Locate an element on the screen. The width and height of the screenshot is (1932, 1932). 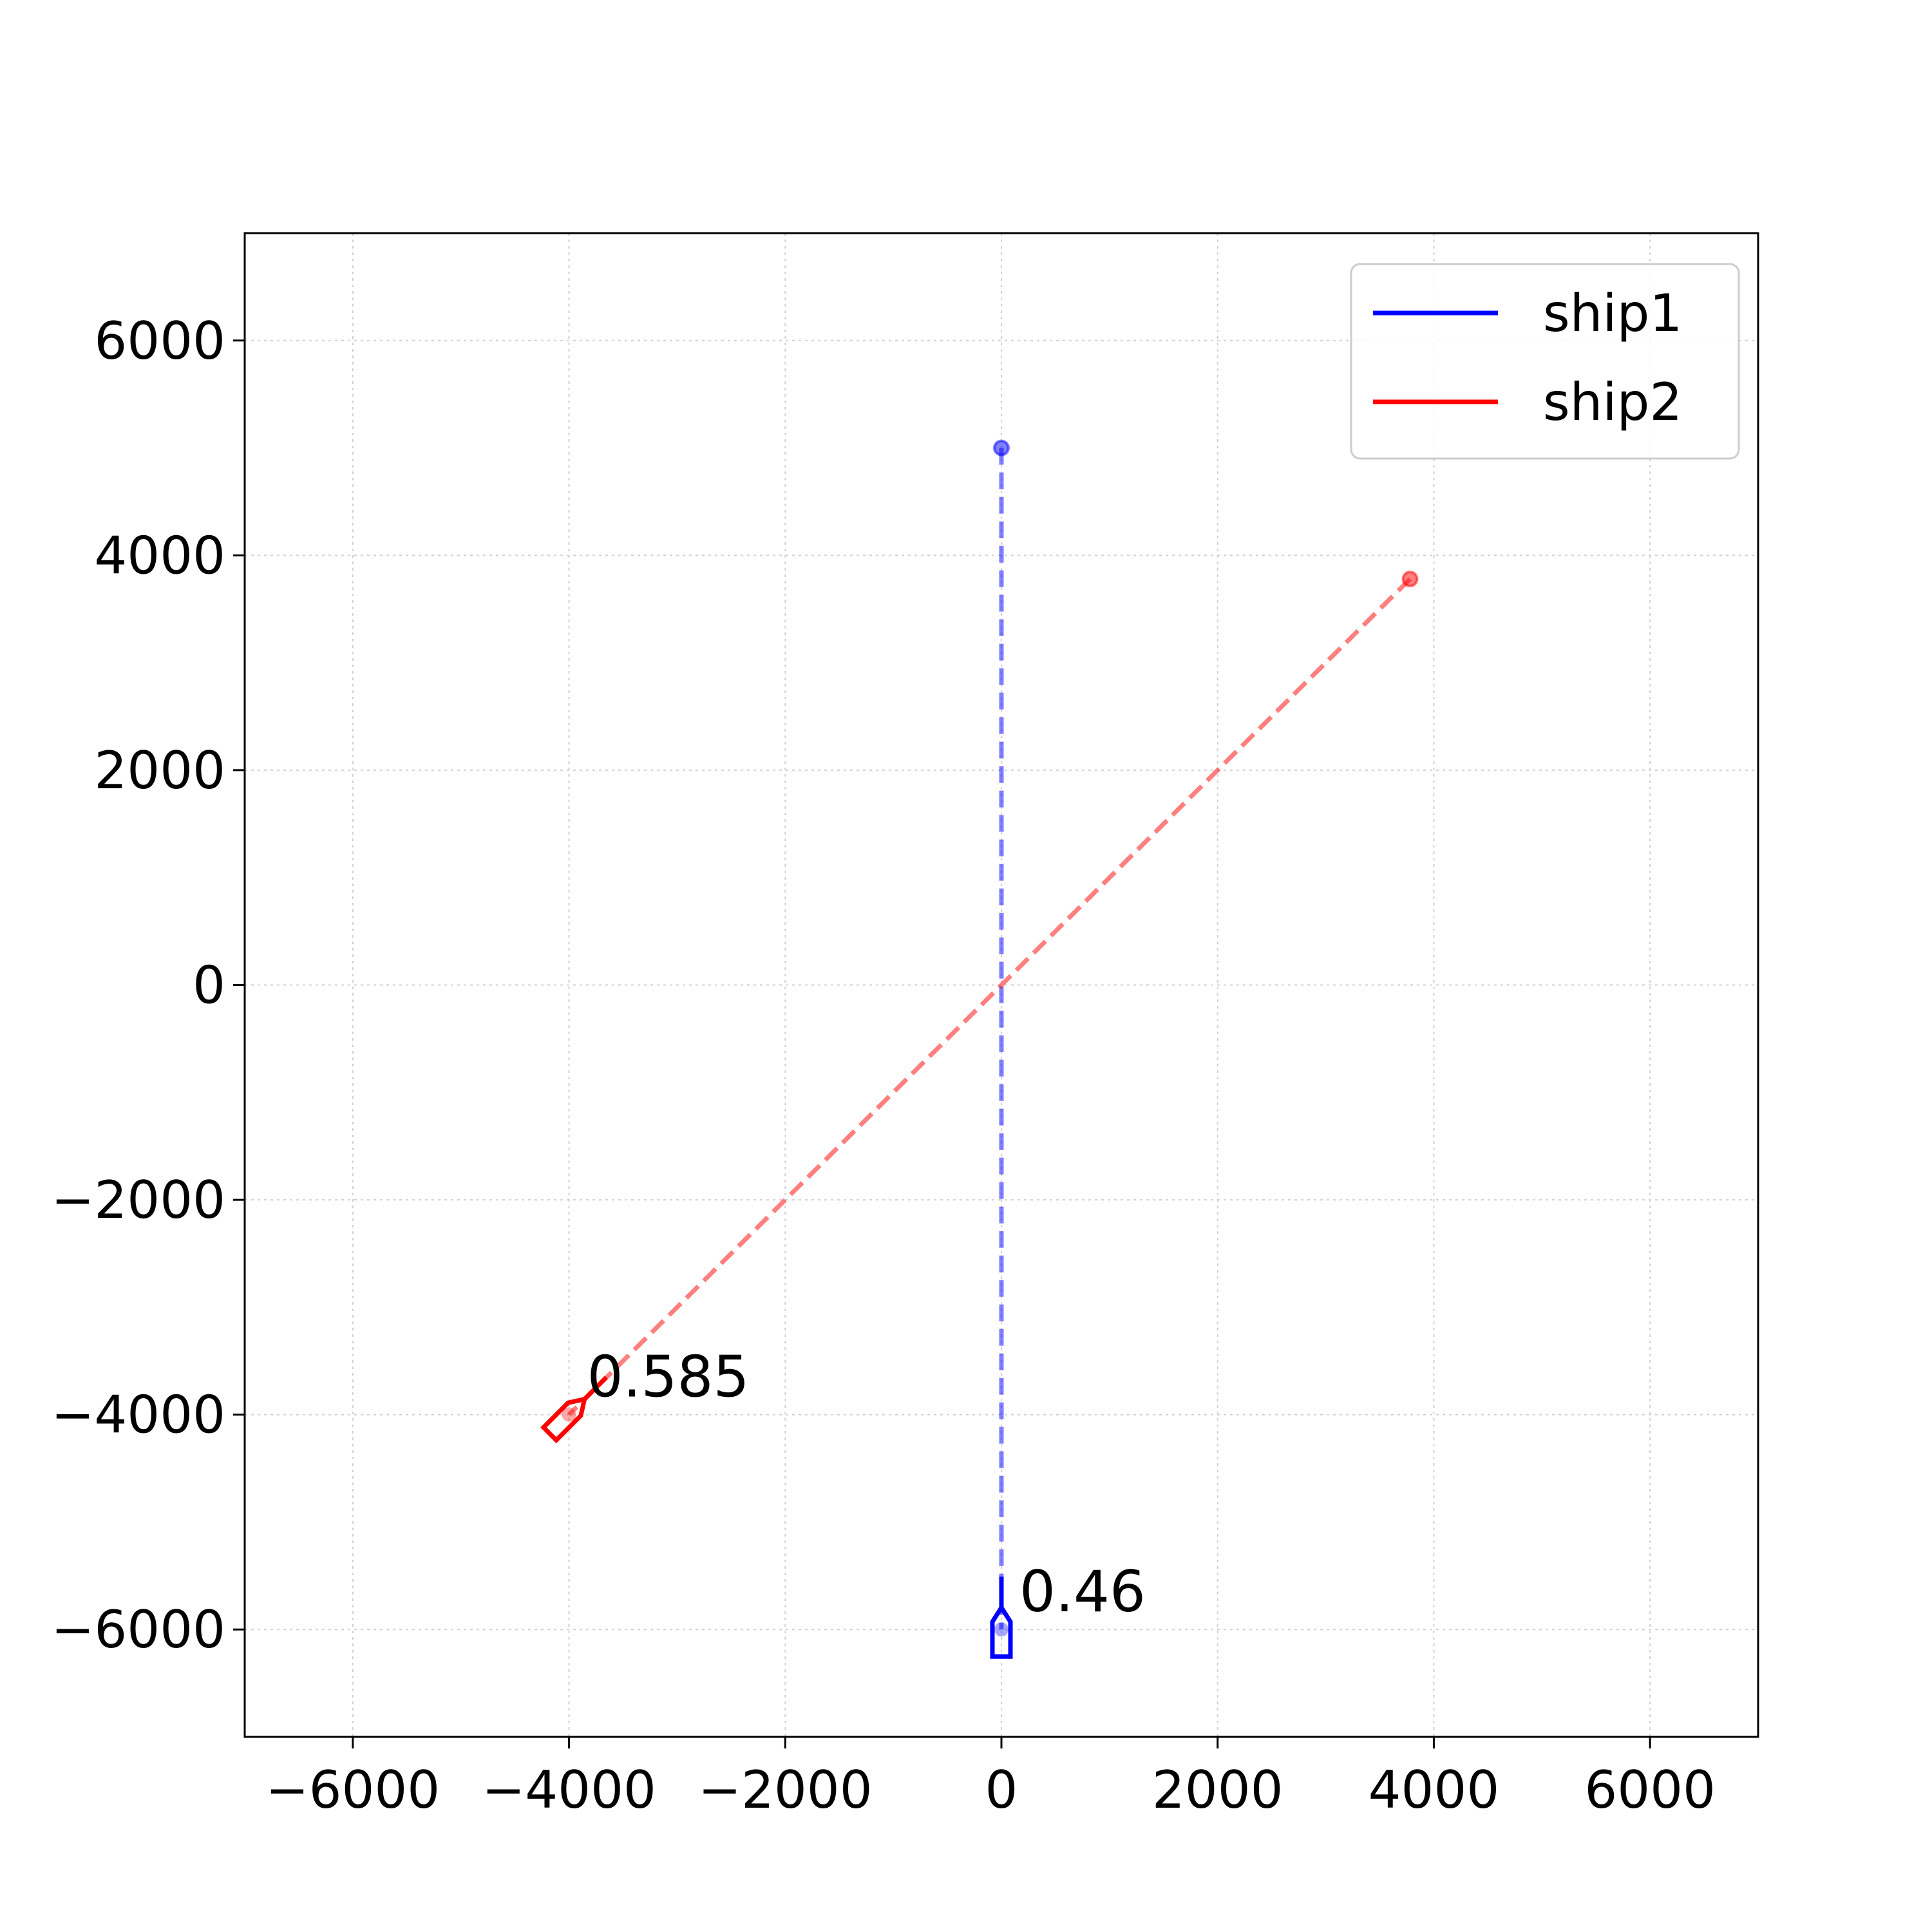
y-tick-label: −4000 is located at coordinates (138, 1415).